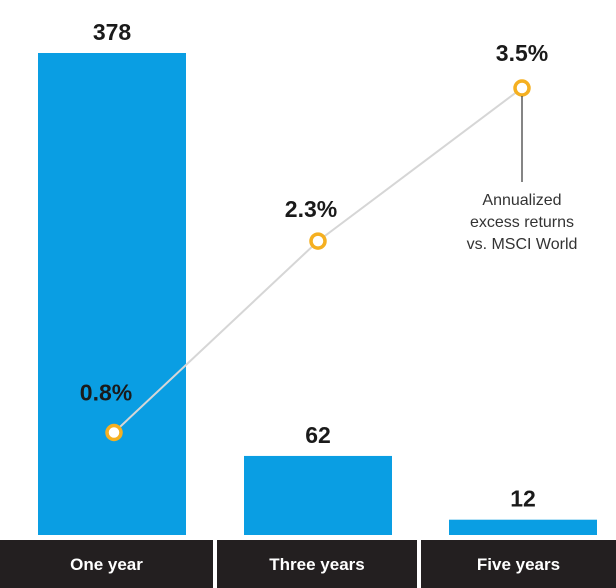 This screenshot has height=588, width=616. I want to click on bar-three-years, so click(318, 495).